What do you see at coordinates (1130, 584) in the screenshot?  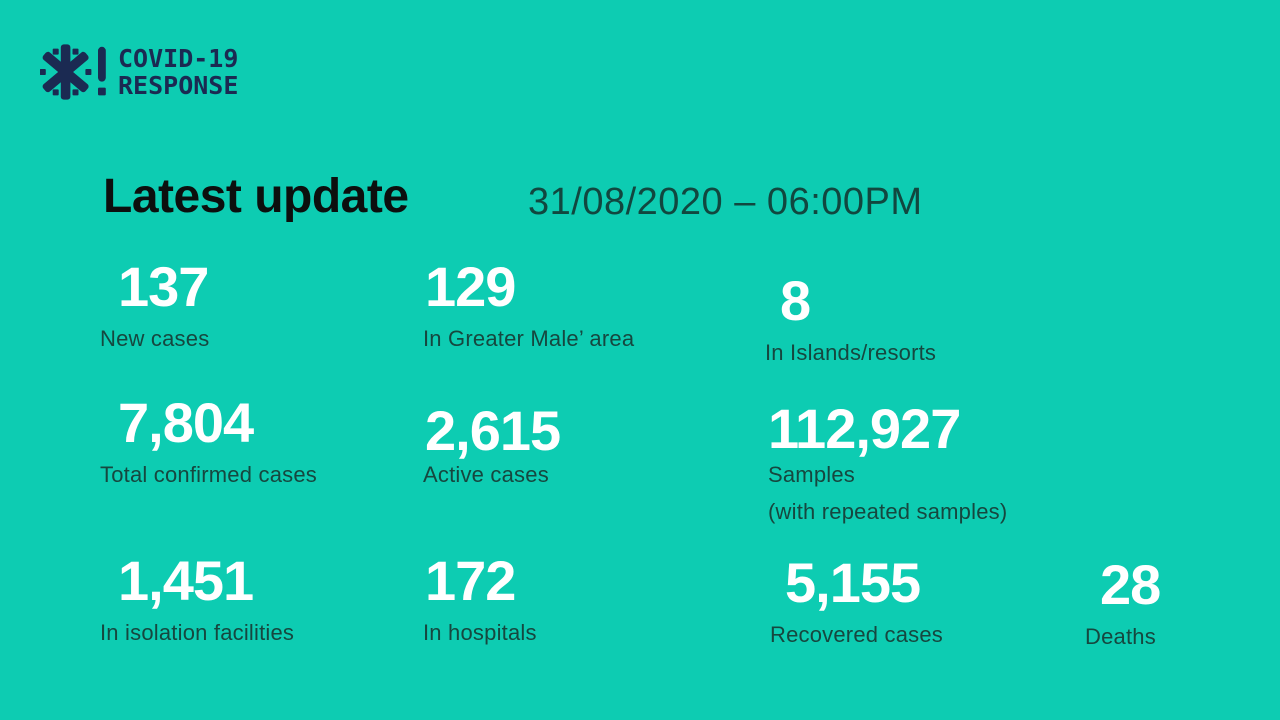 I see `stat-deaths-value: 28` at bounding box center [1130, 584].